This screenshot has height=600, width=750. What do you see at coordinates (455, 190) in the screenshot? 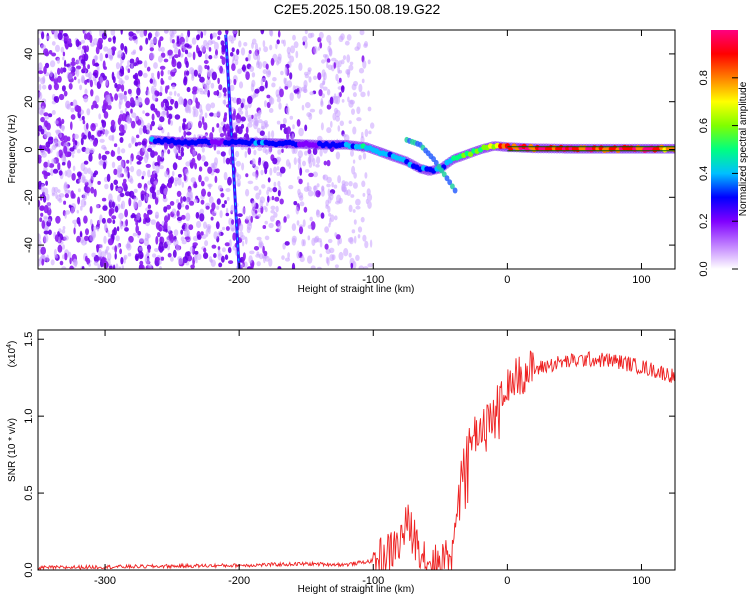
I see `secondary-trace-blob` at bounding box center [455, 190].